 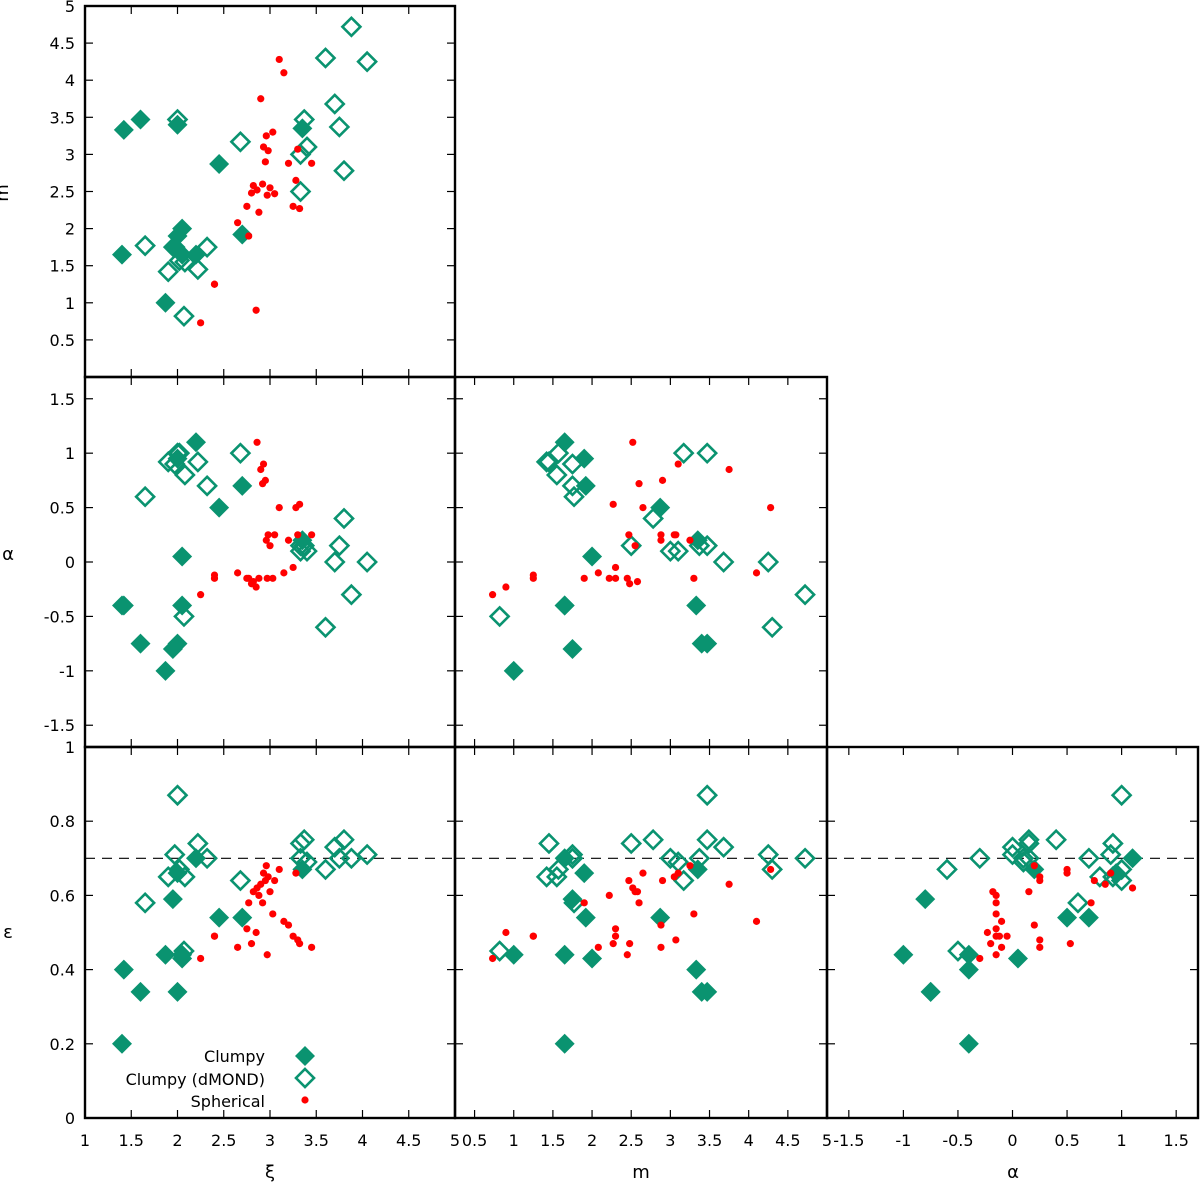 What do you see at coordinates (8, 554) in the screenshot?
I see `y-label-alpha: α` at bounding box center [8, 554].